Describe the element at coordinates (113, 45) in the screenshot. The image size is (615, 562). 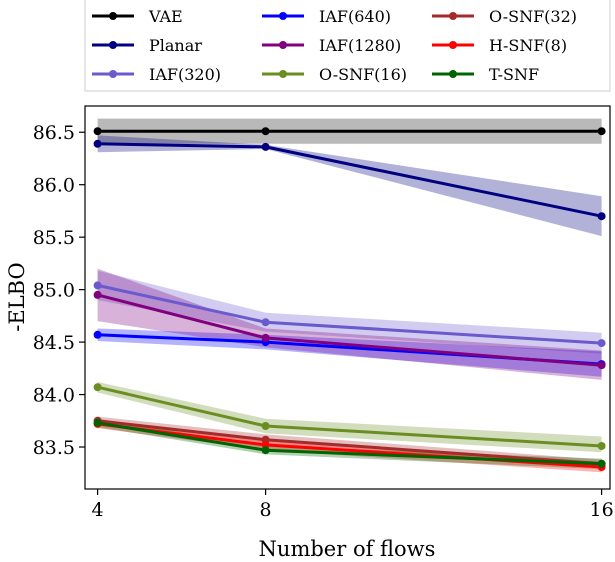
I see `legend-marker-planar` at that location.